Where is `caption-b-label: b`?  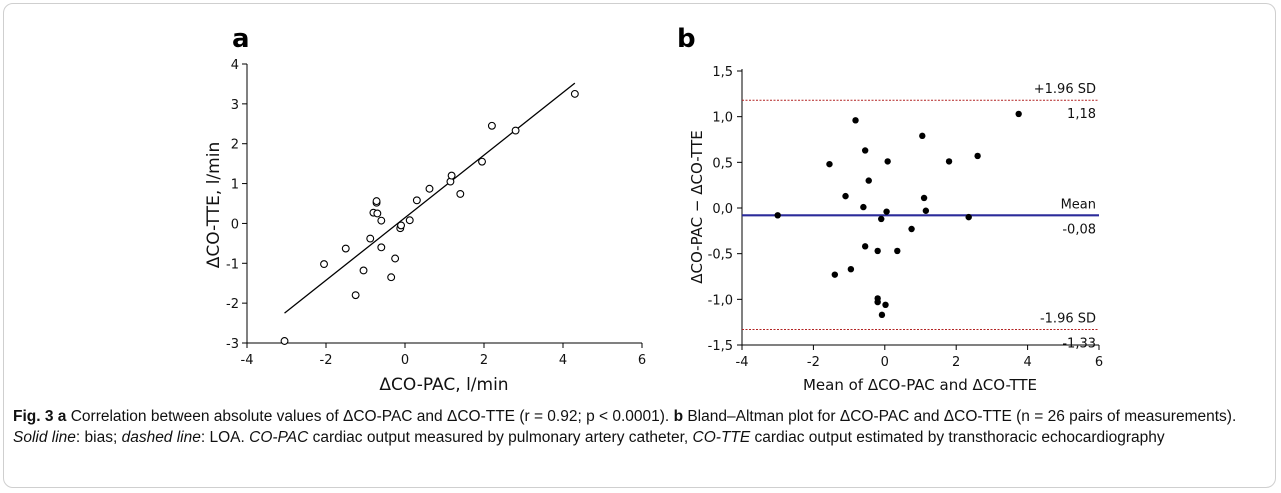
caption-b-label: b is located at coordinates (678, 416).